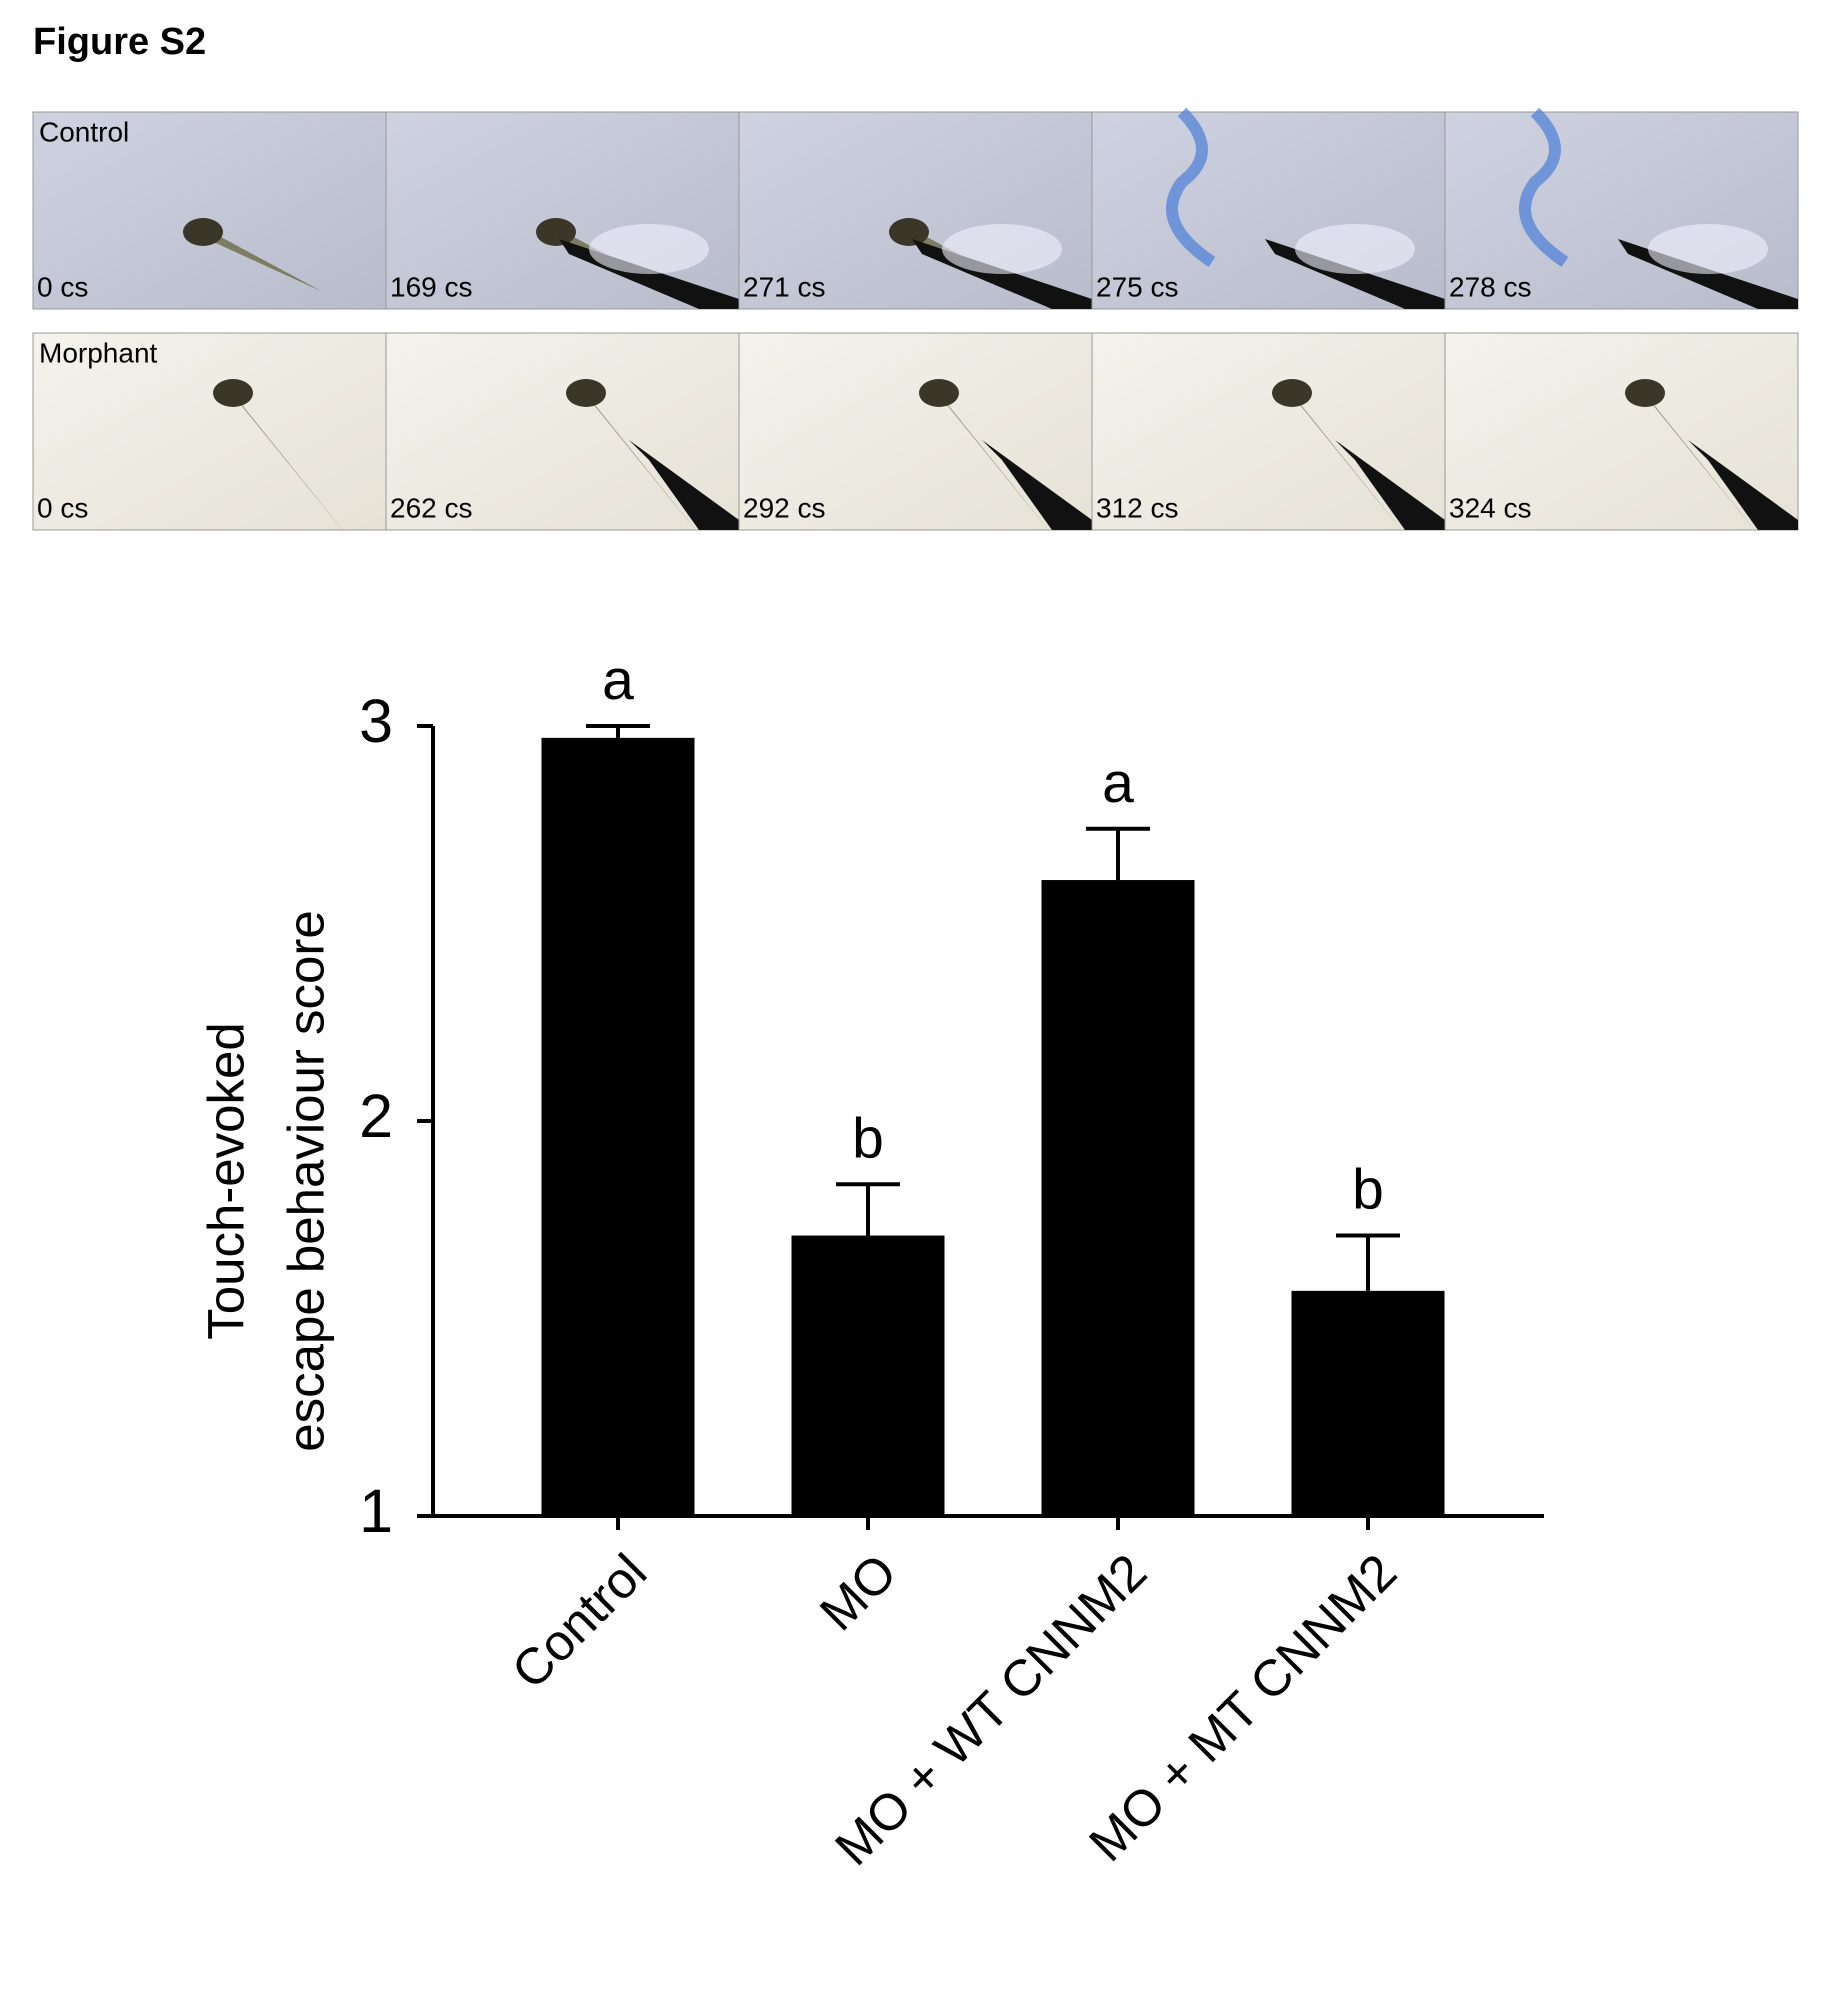 This screenshot has height=2000, width=1834. What do you see at coordinates (431, 286) in the screenshot?
I see `time-label: 169 cs` at bounding box center [431, 286].